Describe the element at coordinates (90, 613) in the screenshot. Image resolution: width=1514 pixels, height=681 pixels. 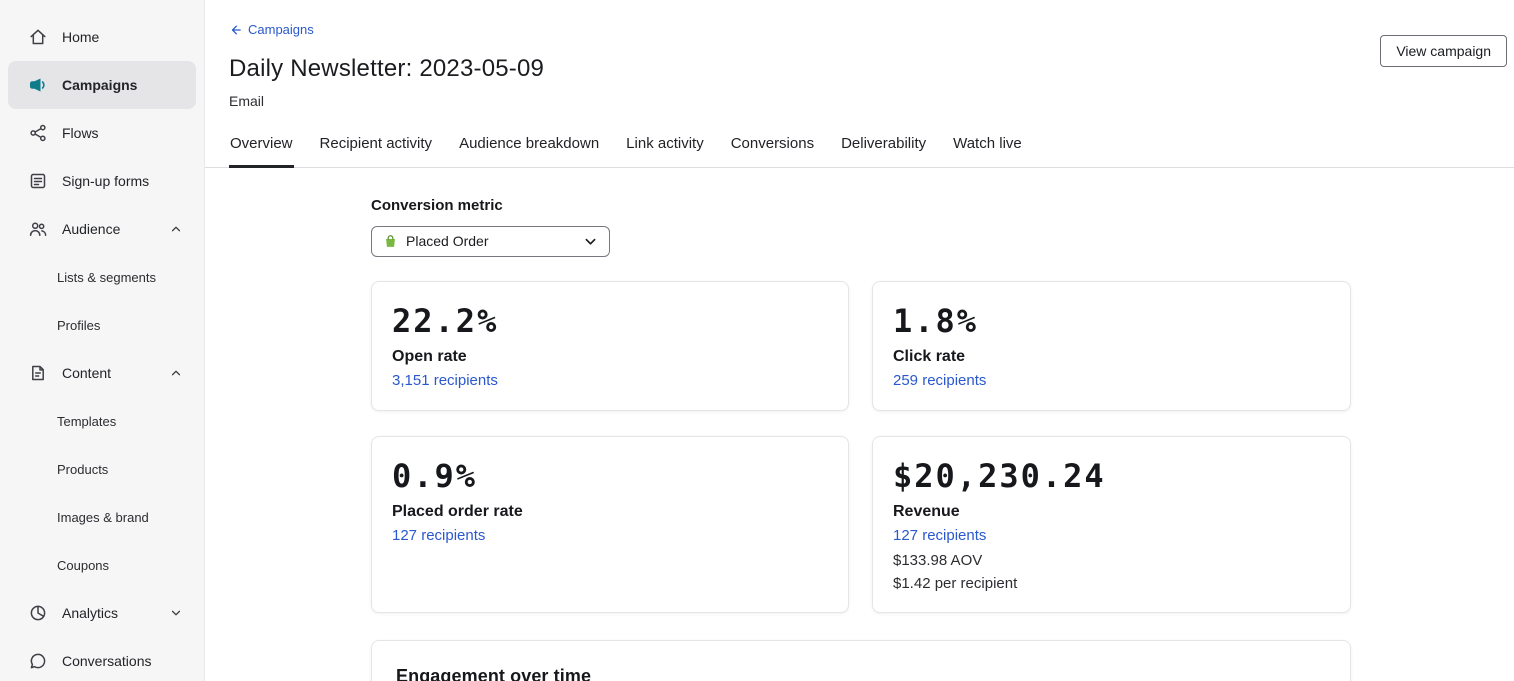
I see `sidebar-item-label: Analytics` at that location.